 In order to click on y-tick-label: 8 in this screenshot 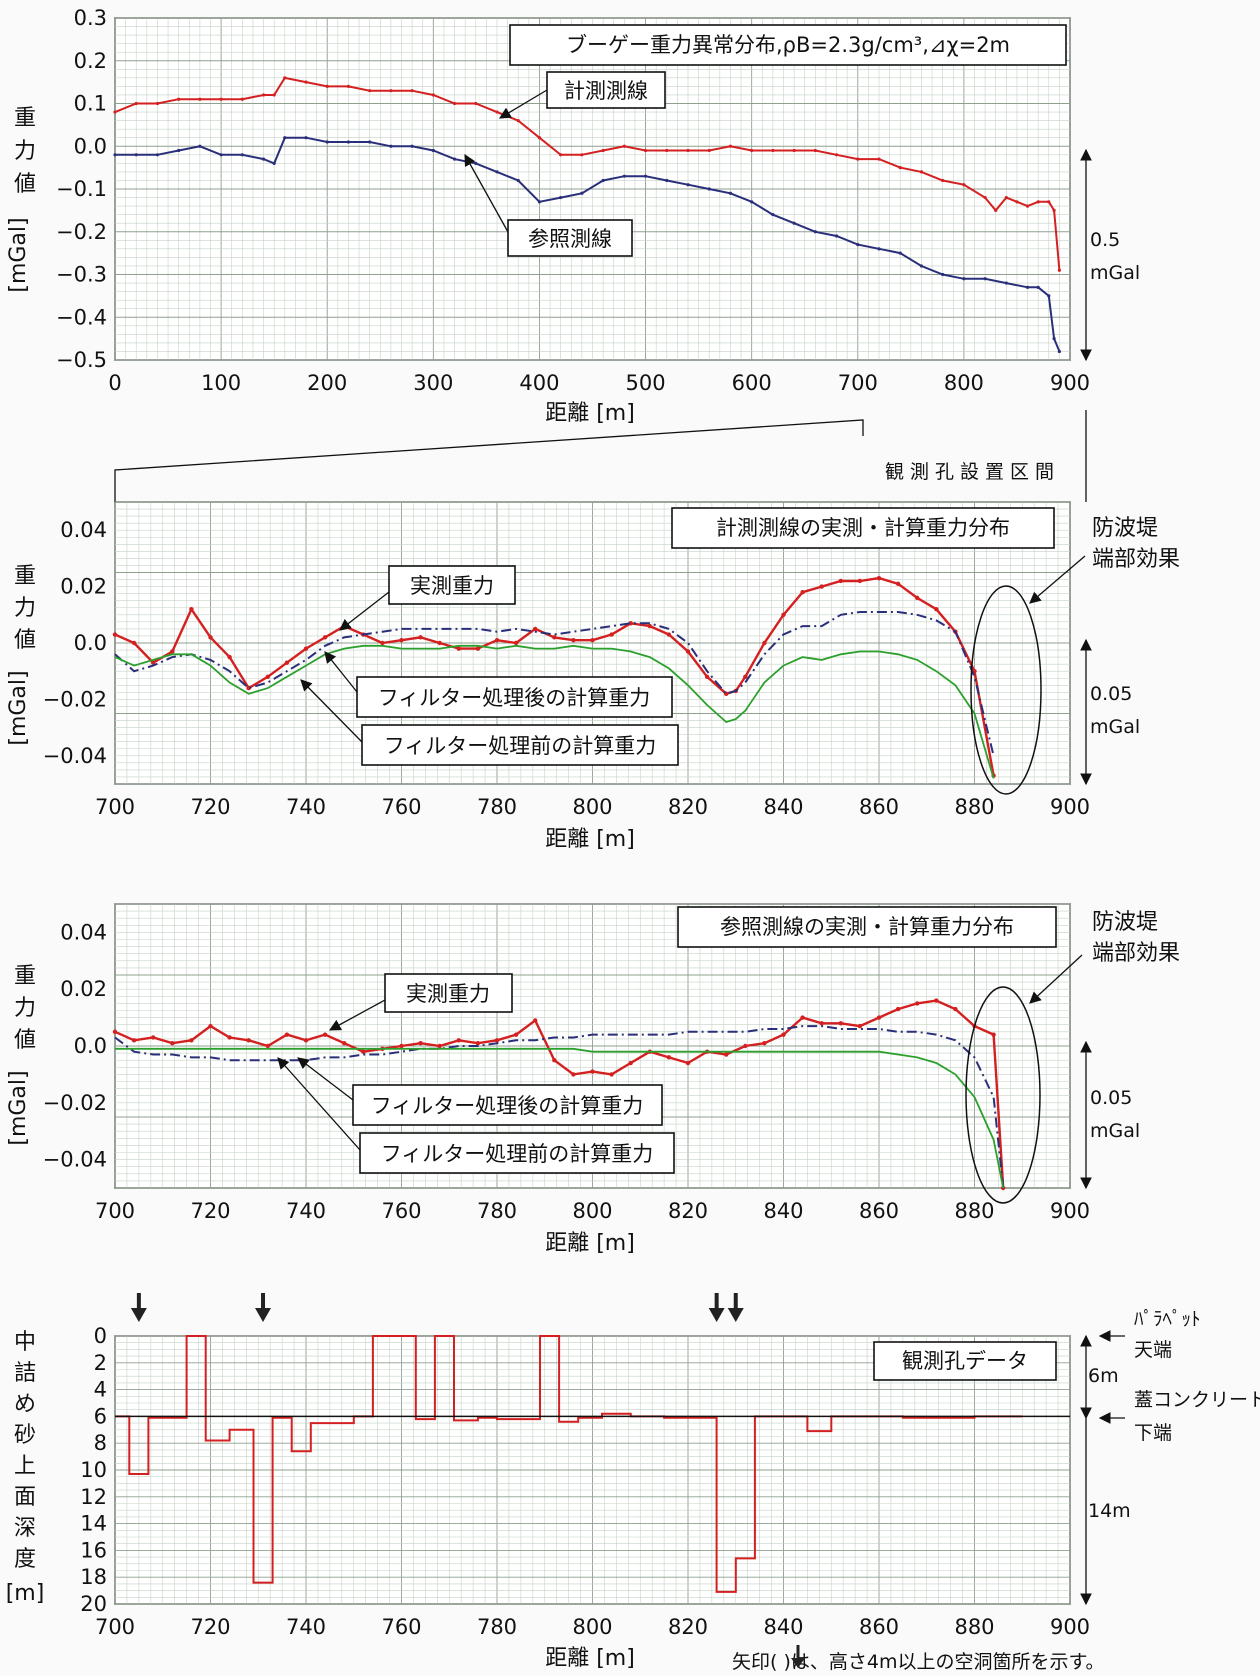, I will do `click(100, 1443)`.